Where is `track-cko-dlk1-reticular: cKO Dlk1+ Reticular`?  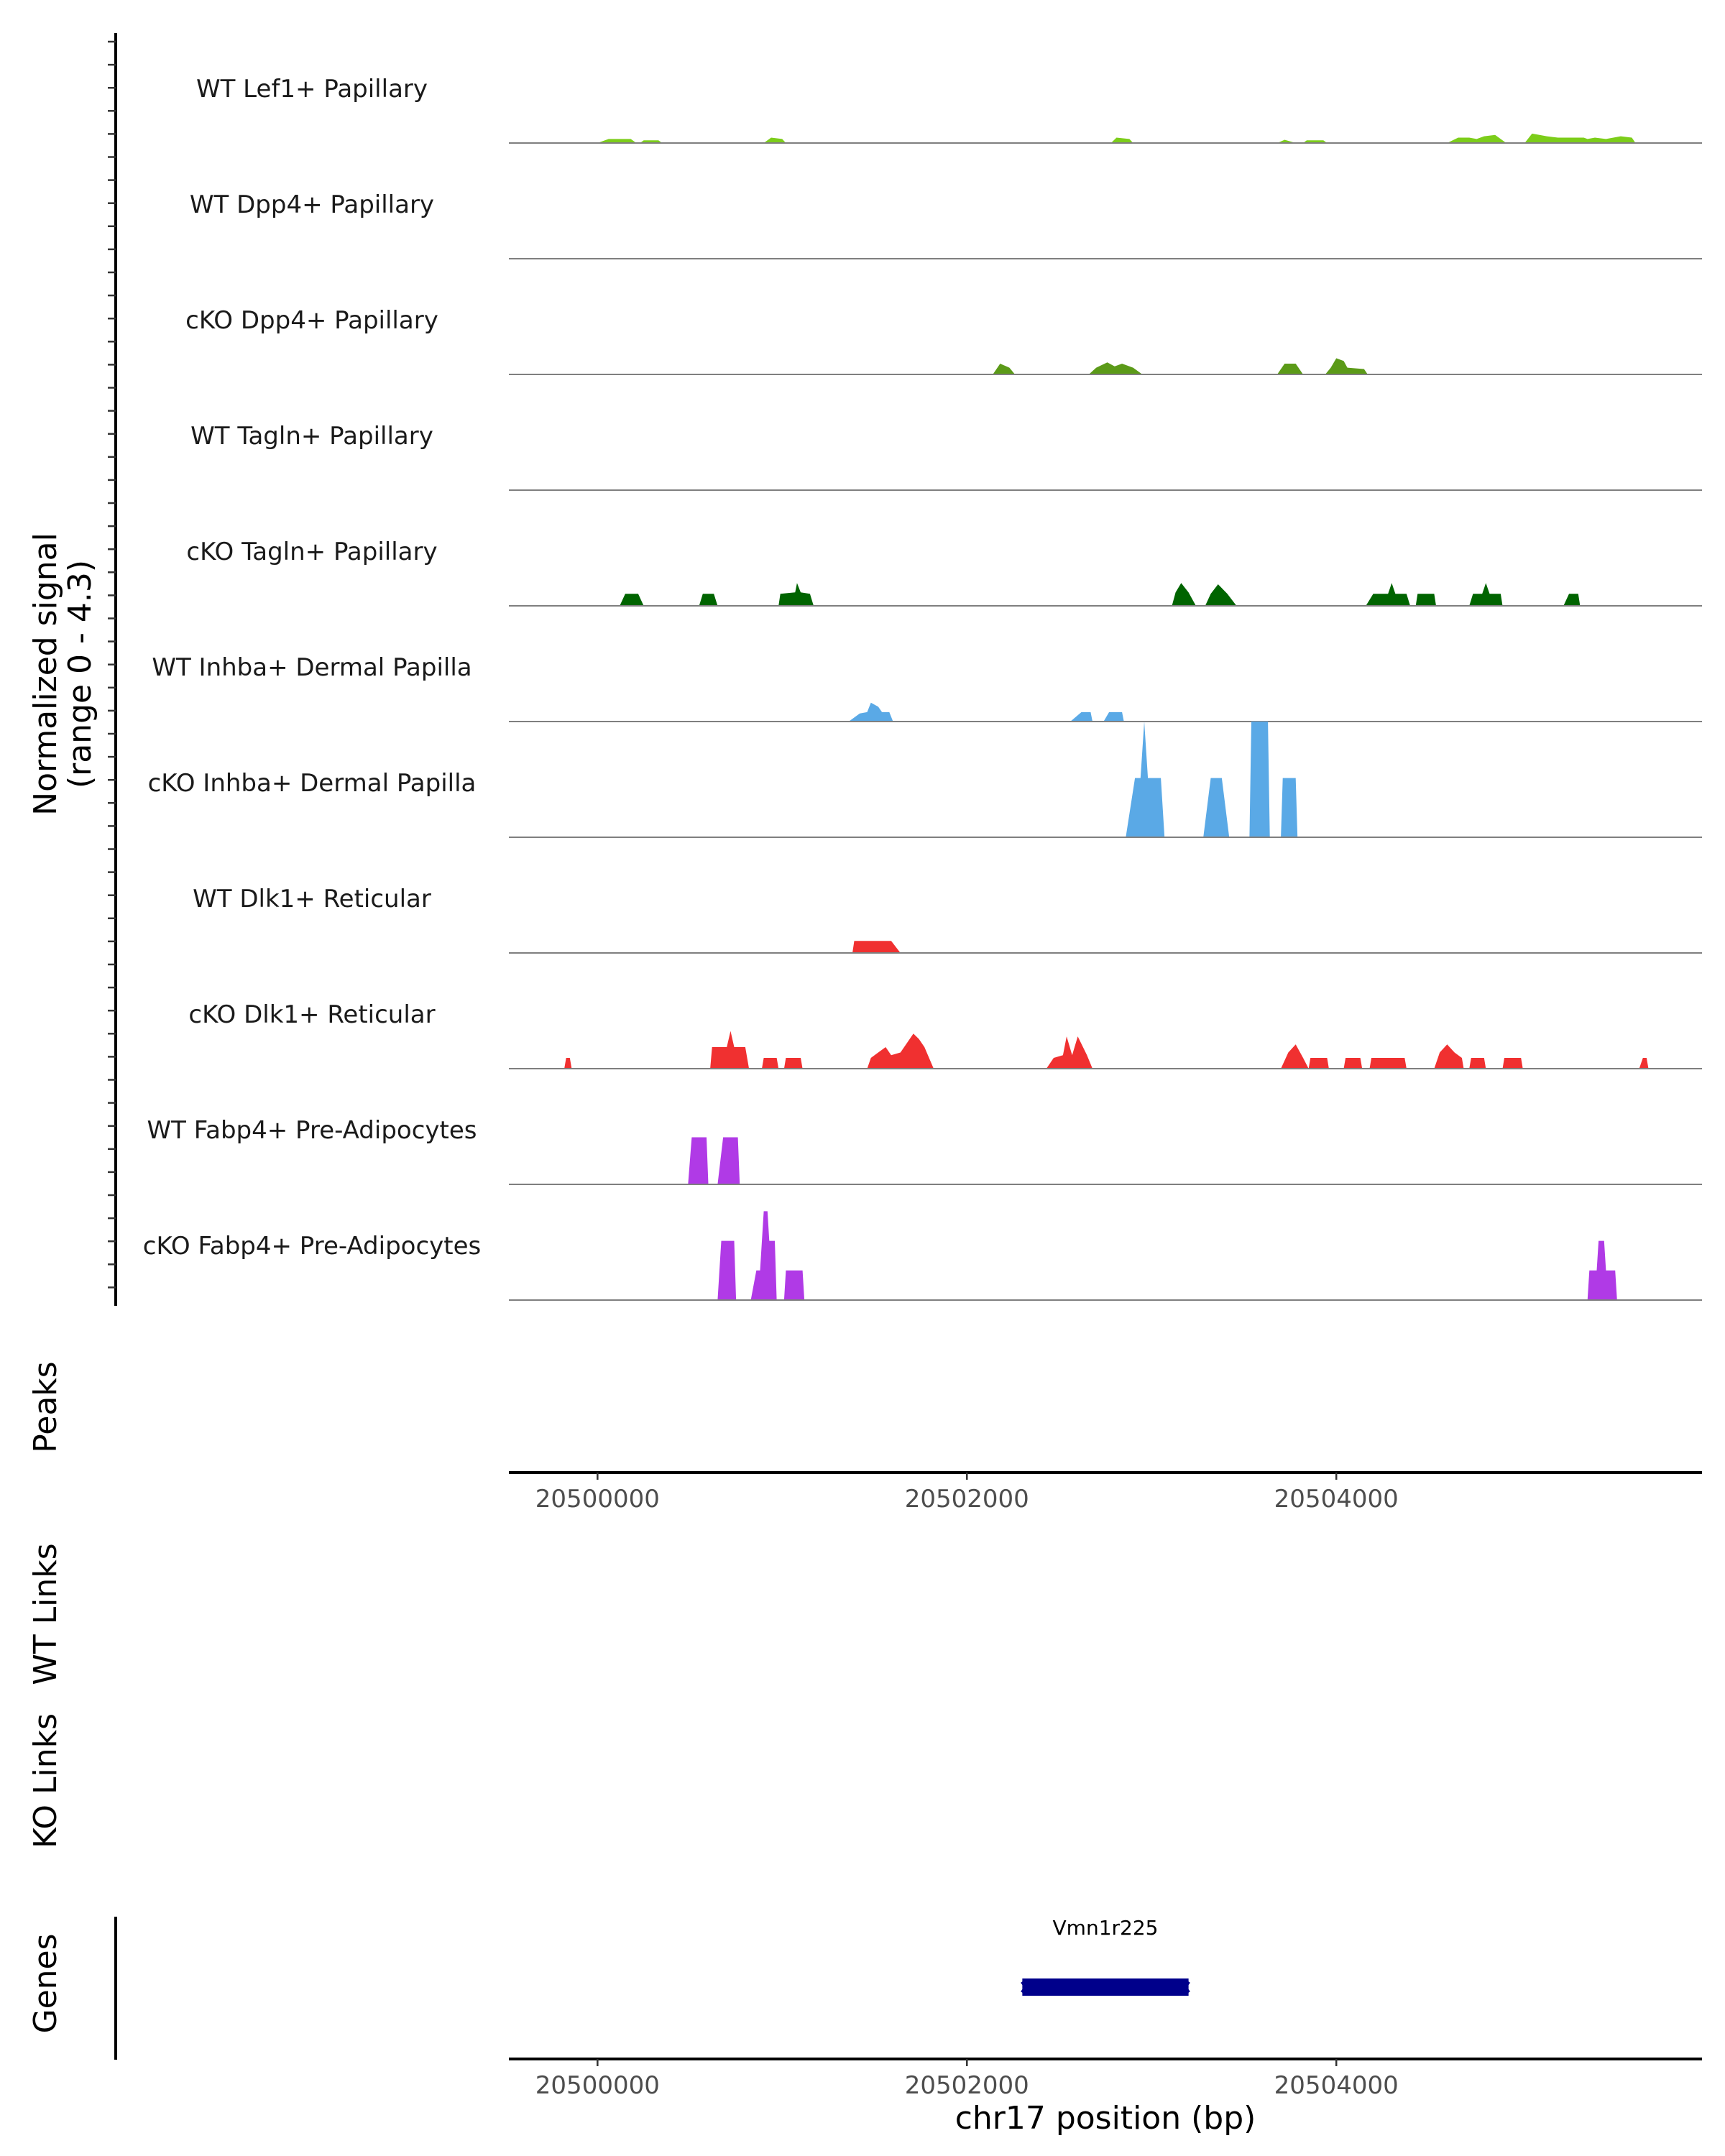
track-cko-dlk1-reticular: cKO Dlk1+ Reticular is located at coordinates (945, 1034).